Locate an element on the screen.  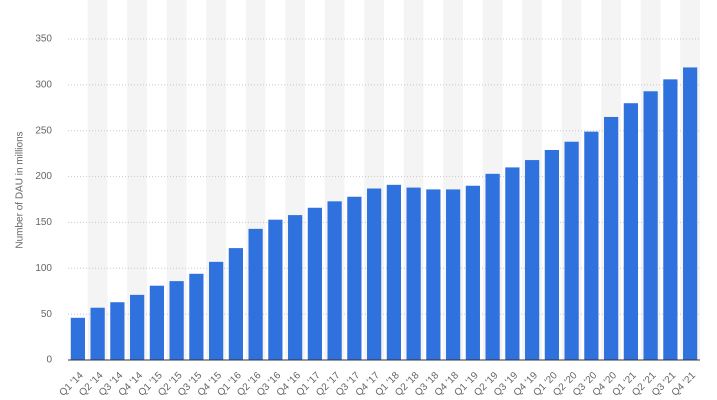
y-tick-label: 250 is located at coordinates (43, 130).